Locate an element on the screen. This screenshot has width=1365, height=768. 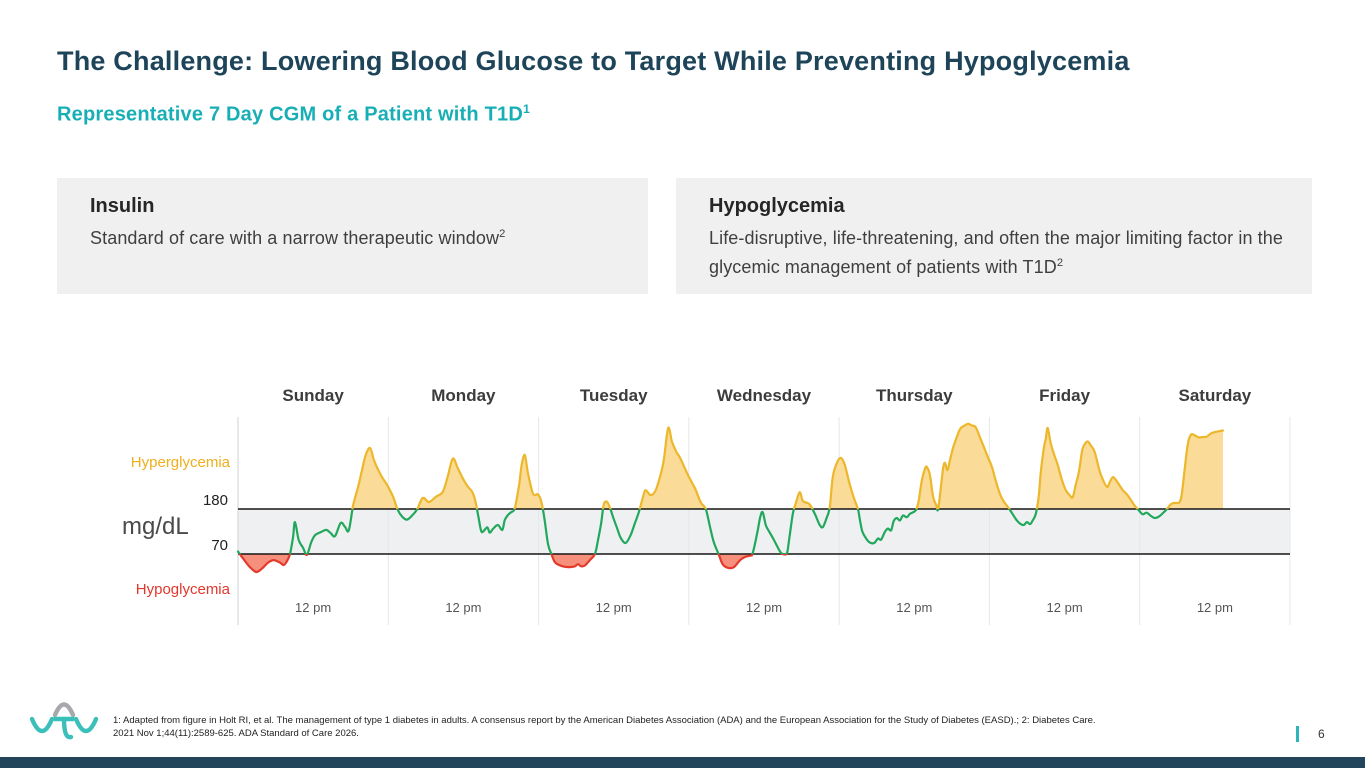
hyperglycemia-zone-label: Hyperglycemia is located at coordinates (180, 462).